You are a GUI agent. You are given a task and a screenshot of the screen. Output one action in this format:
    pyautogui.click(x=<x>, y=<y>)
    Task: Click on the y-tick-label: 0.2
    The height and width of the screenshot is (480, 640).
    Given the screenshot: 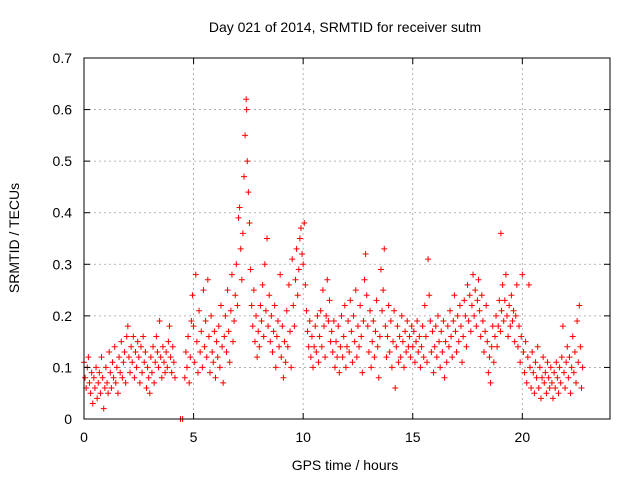 What is the action you would take?
    pyautogui.click(x=63, y=316)
    